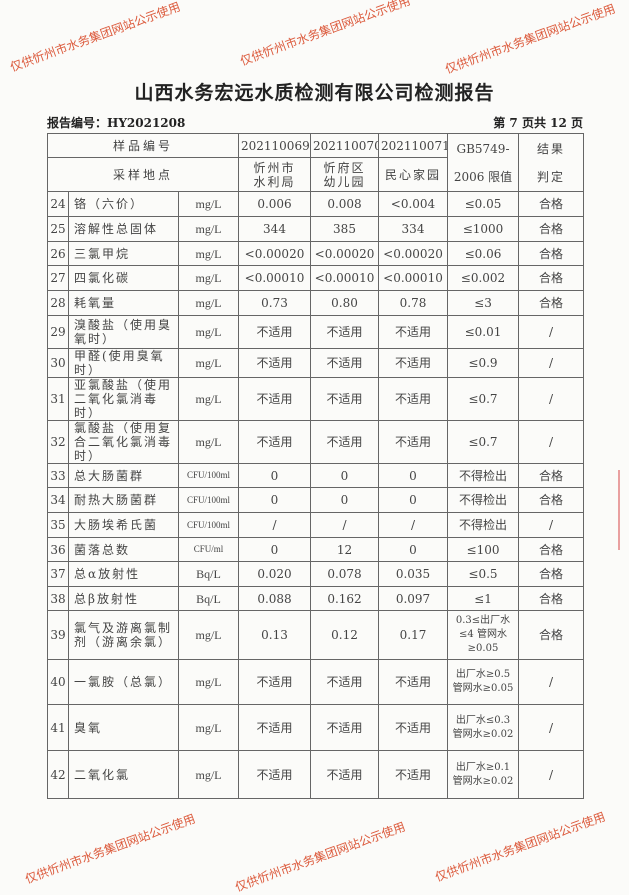  I want to click on limit-value: ≤100, so click(483, 549).